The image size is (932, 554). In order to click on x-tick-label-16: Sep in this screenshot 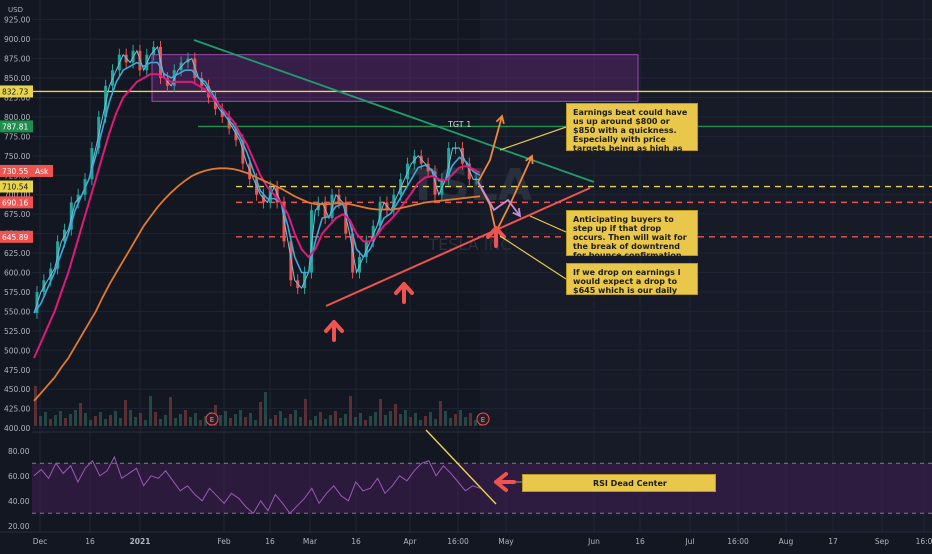, I will do `click(882, 541)`.